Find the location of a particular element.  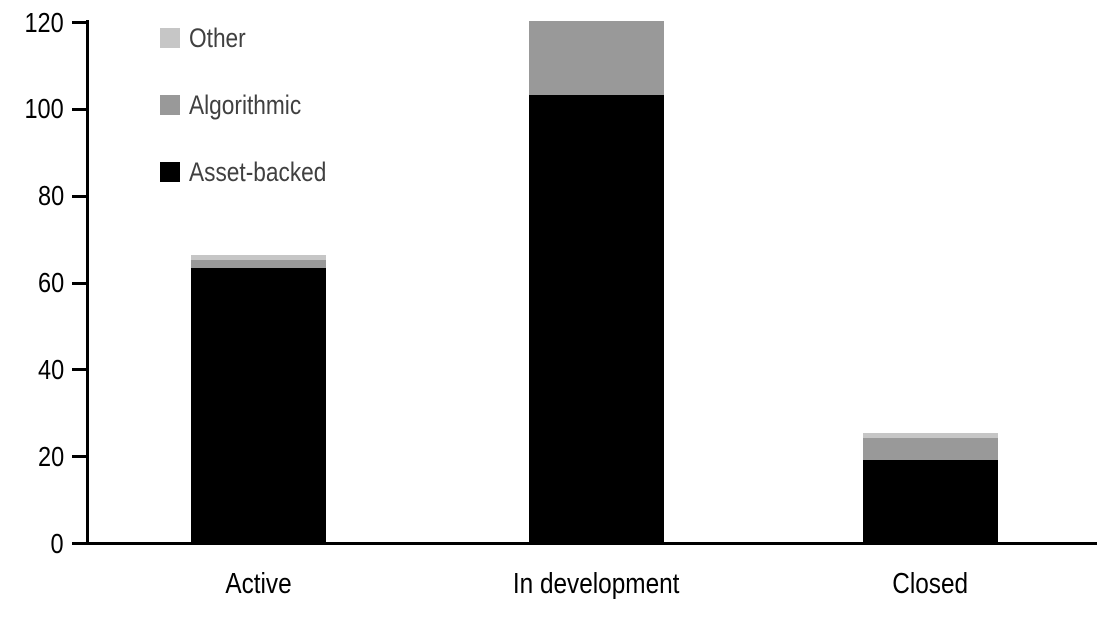

y-tick-label: 80 is located at coordinates (32, 196).